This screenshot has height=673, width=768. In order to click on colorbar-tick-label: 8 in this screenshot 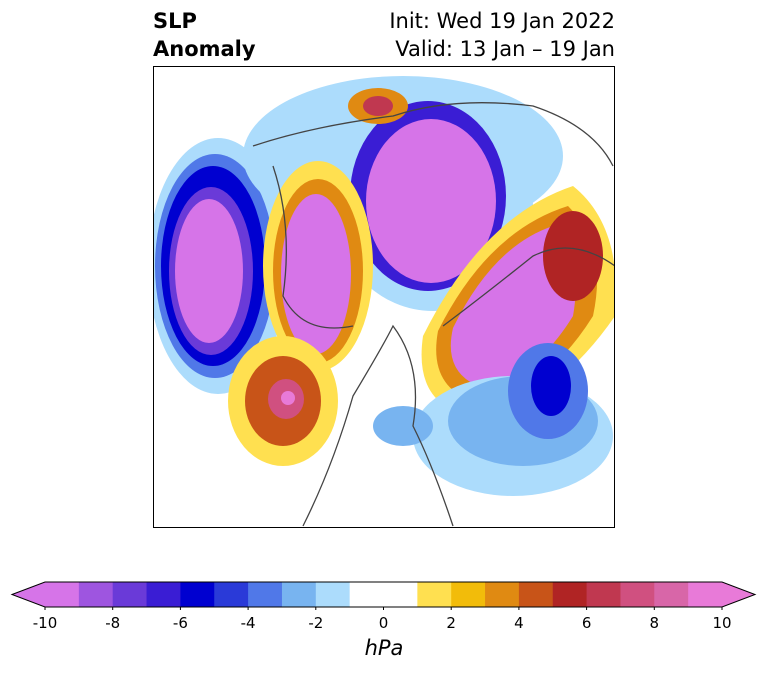, I will do `click(654, 623)`.